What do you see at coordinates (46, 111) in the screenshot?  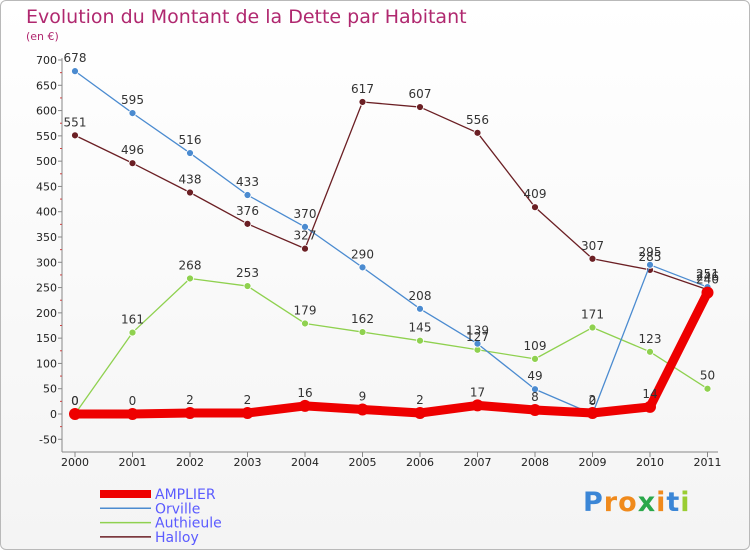 I see `y-tick-label: 600` at bounding box center [46, 111].